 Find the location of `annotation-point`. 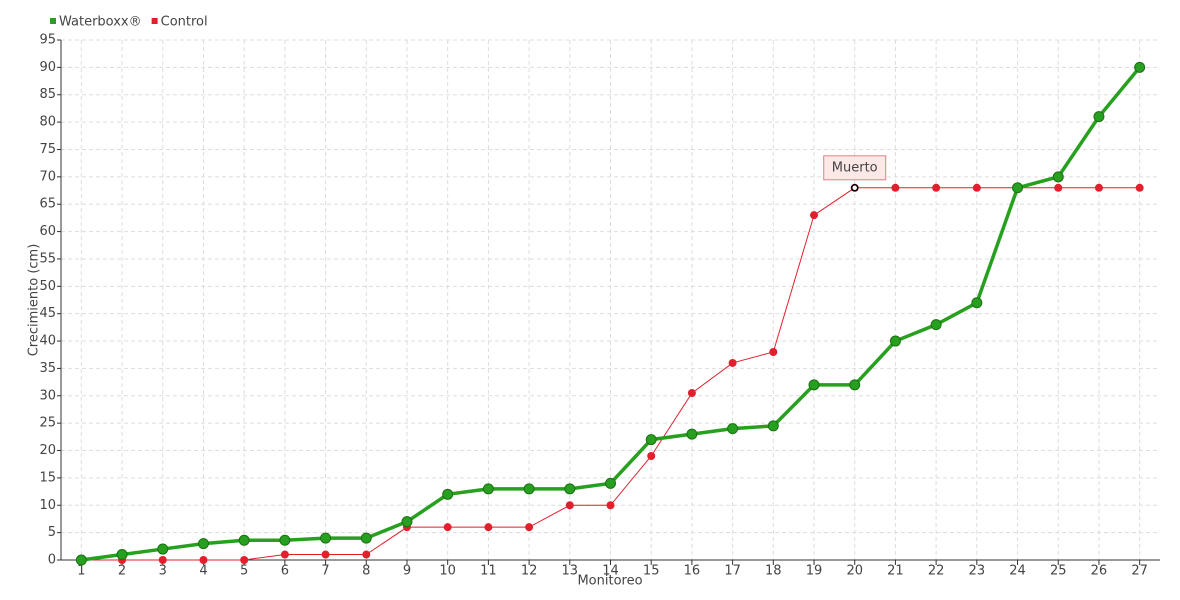

annotation-point is located at coordinates (854, 188).